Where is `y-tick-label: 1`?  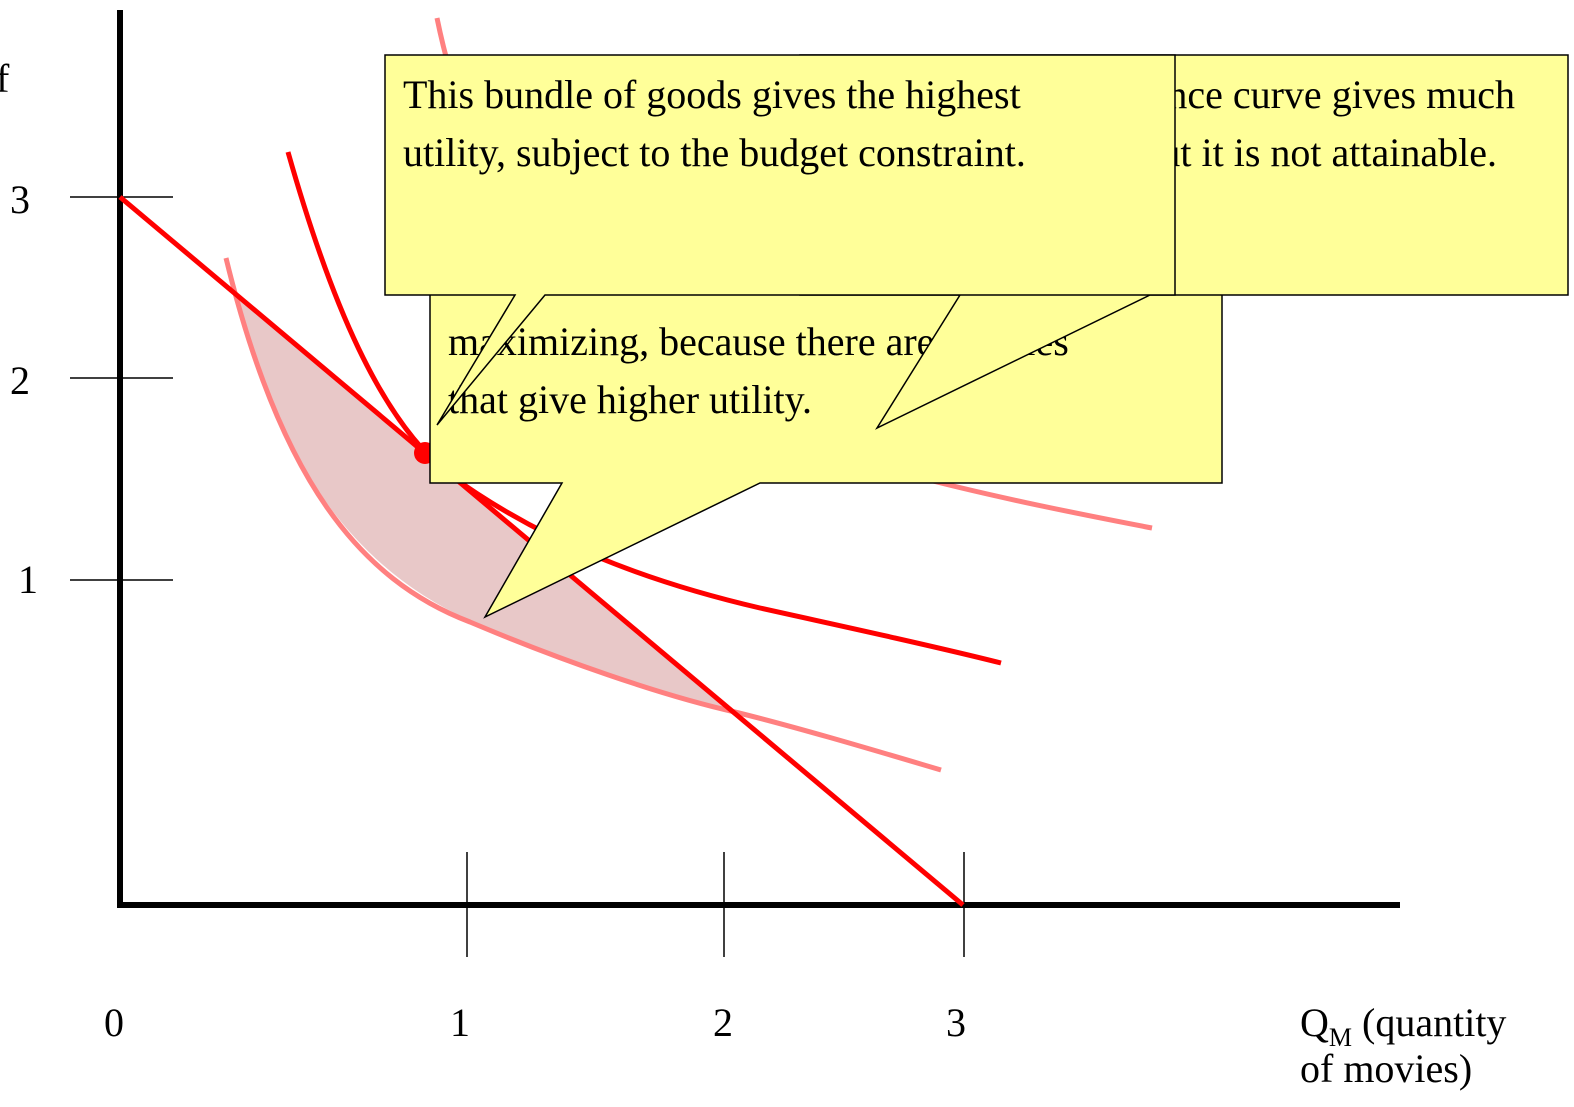 y-tick-label: 1 is located at coordinates (28, 579).